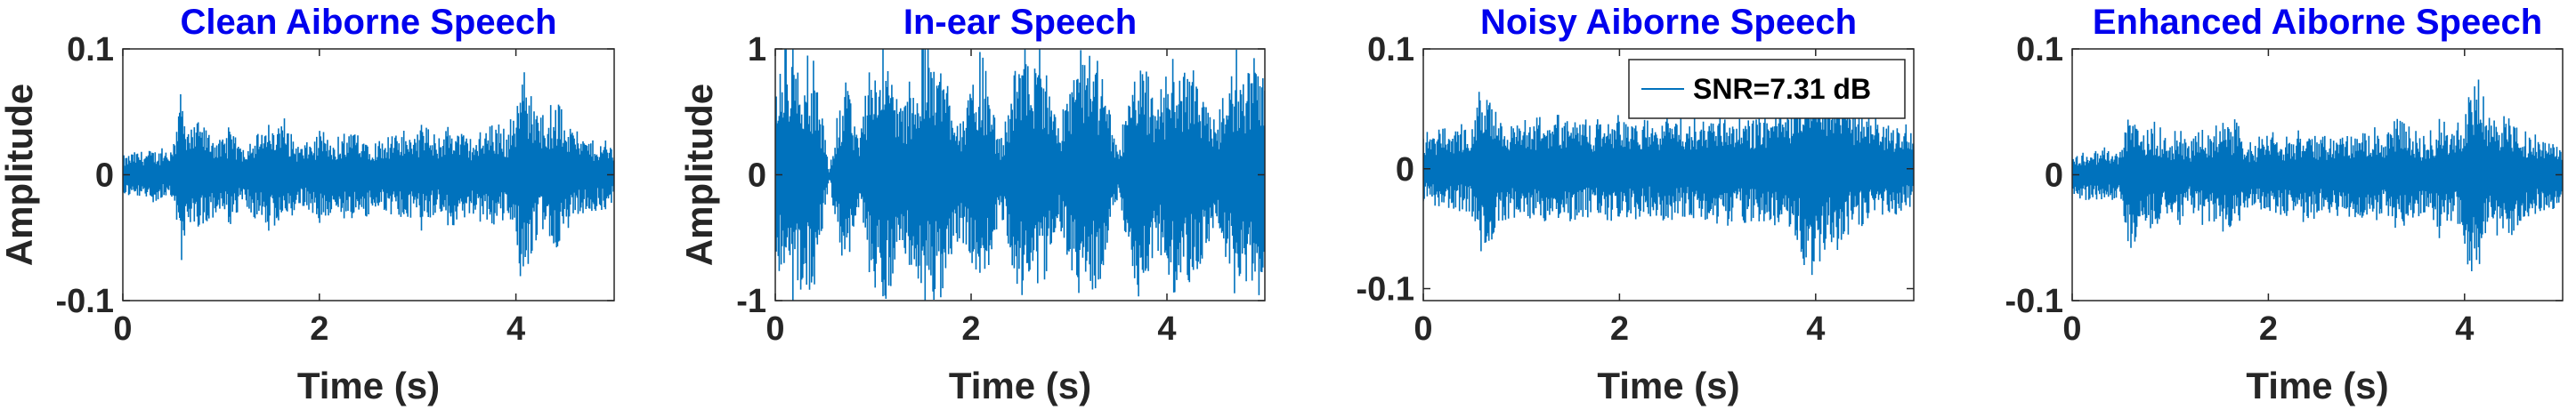 This screenshot has height=410, width=2576. What do you see at coordinates (757, 50) in the screenshot?
I see `y-tick-label: 1` at bounding box center [757, 50].